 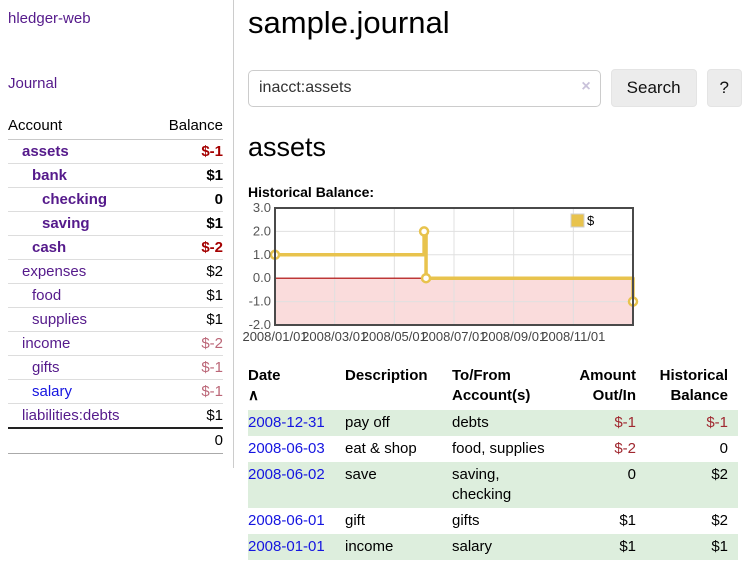 I want to click on account-balance: $-2, so click(x=187, y=343).